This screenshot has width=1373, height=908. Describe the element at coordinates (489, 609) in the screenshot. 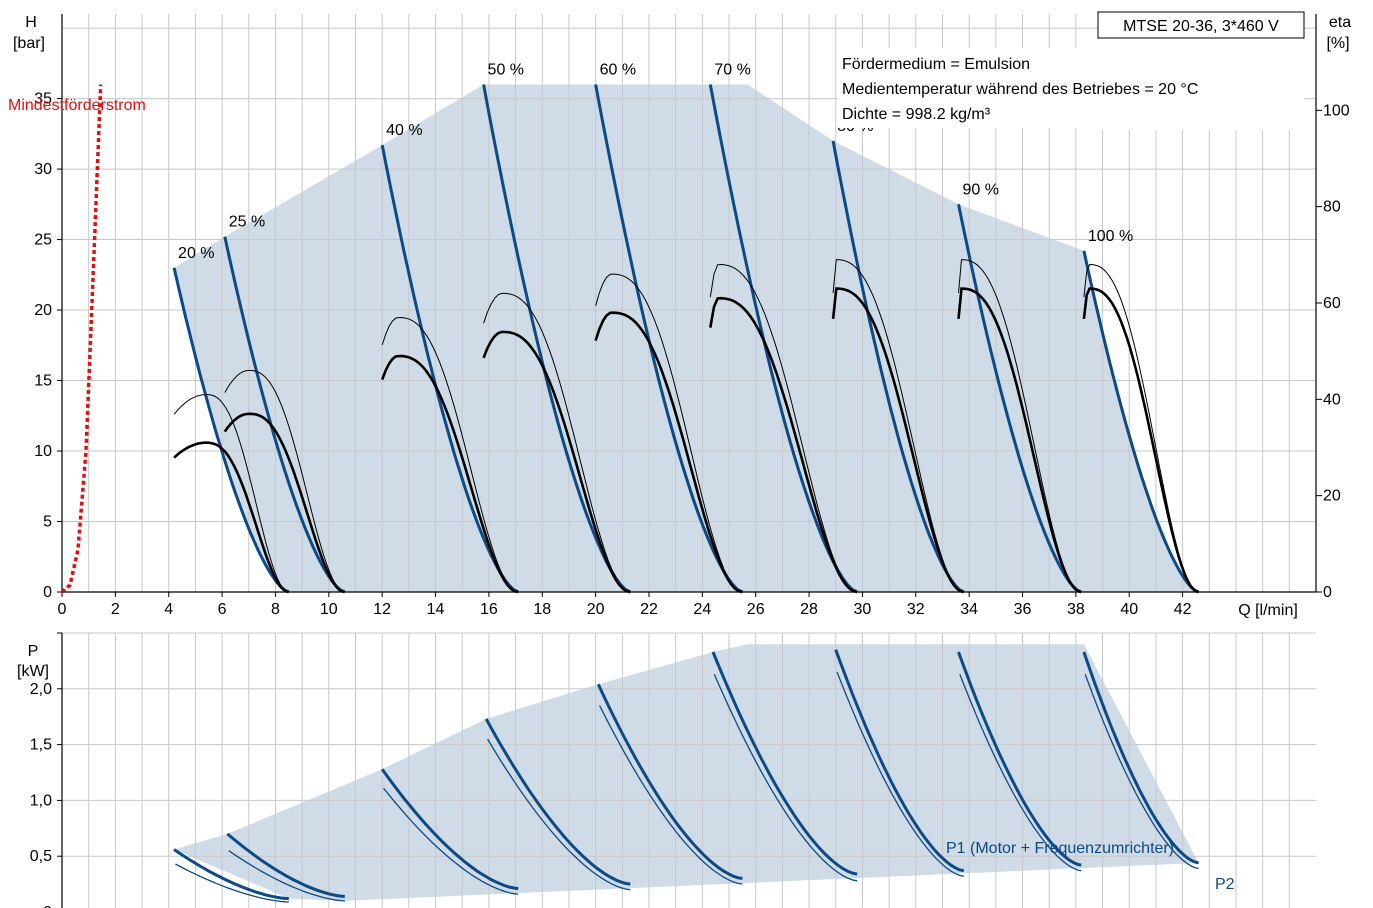

I see `x-tick-label: 16` at that location.